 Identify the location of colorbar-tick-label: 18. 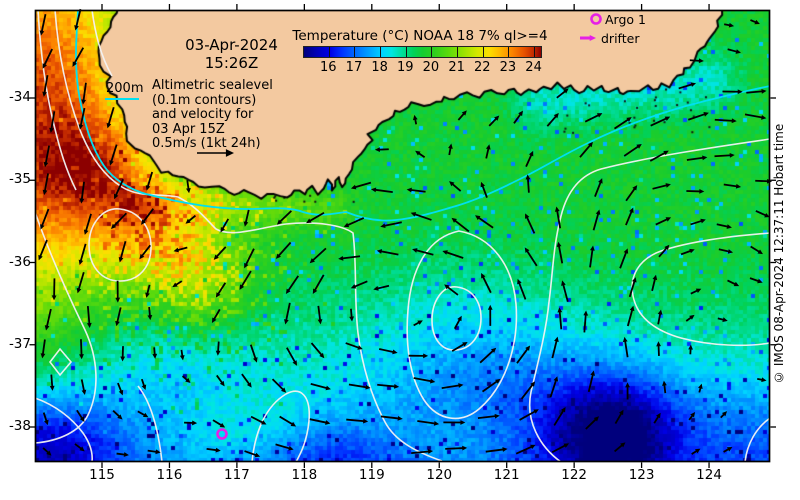
(379, 67).